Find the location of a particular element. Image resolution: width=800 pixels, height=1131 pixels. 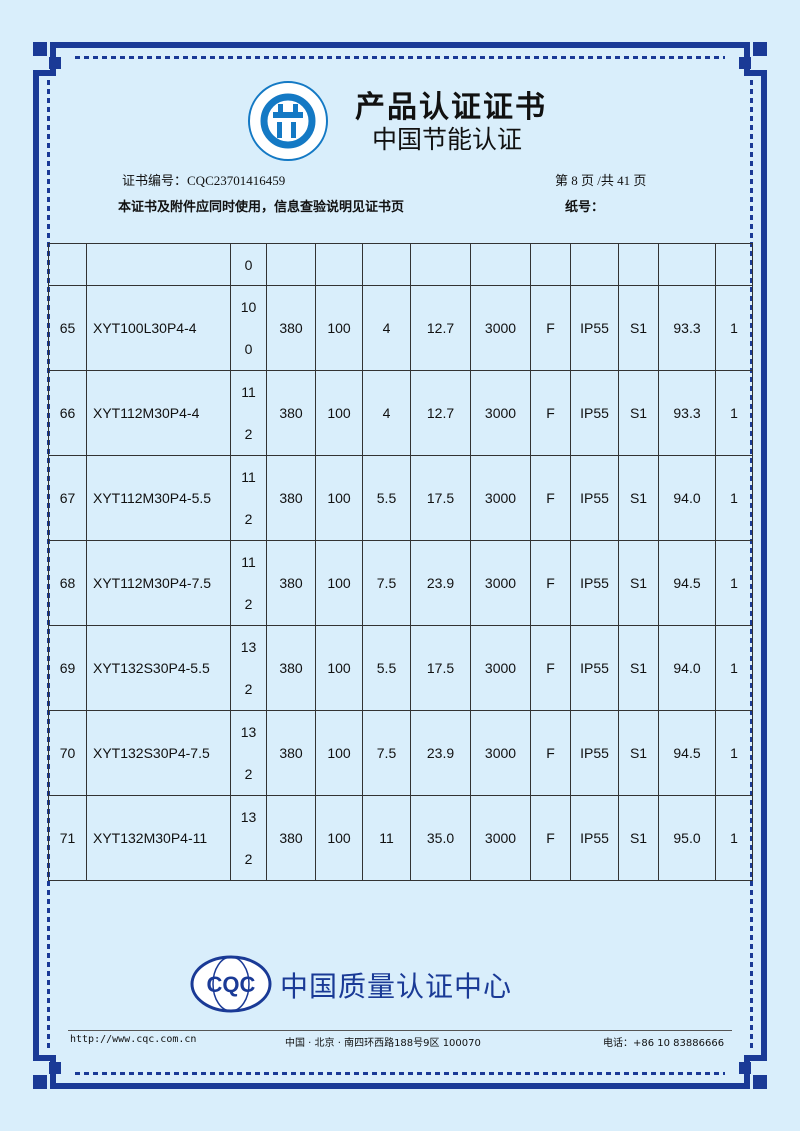

cell: 23.9 is located at coordinates (440, 753).